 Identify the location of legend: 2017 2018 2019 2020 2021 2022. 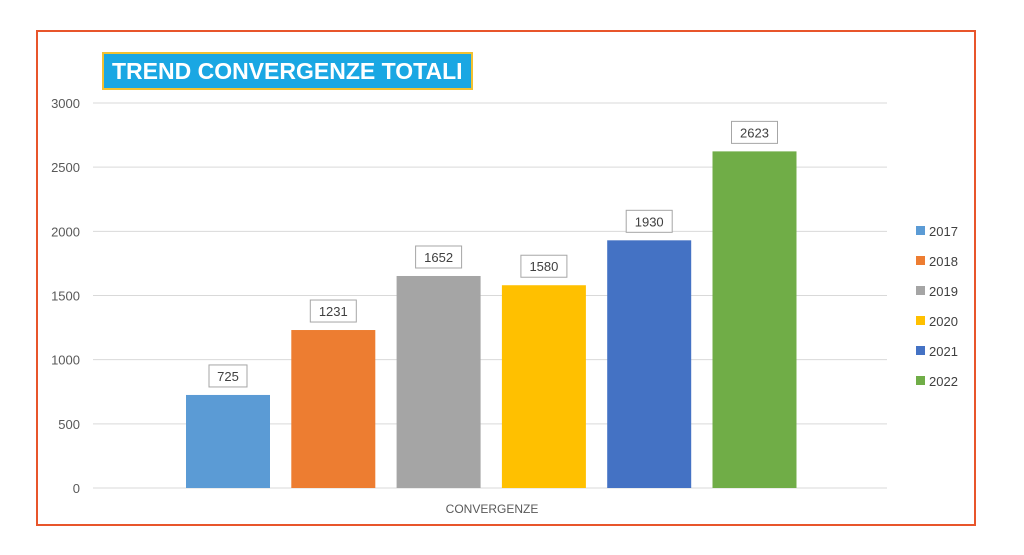
(937, 306).